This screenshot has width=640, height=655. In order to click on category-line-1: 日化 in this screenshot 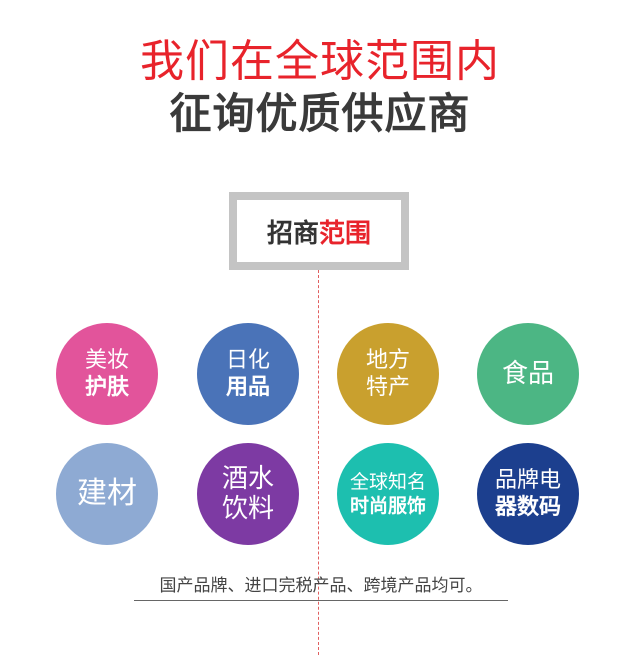, I will do `click(247, 360)`.